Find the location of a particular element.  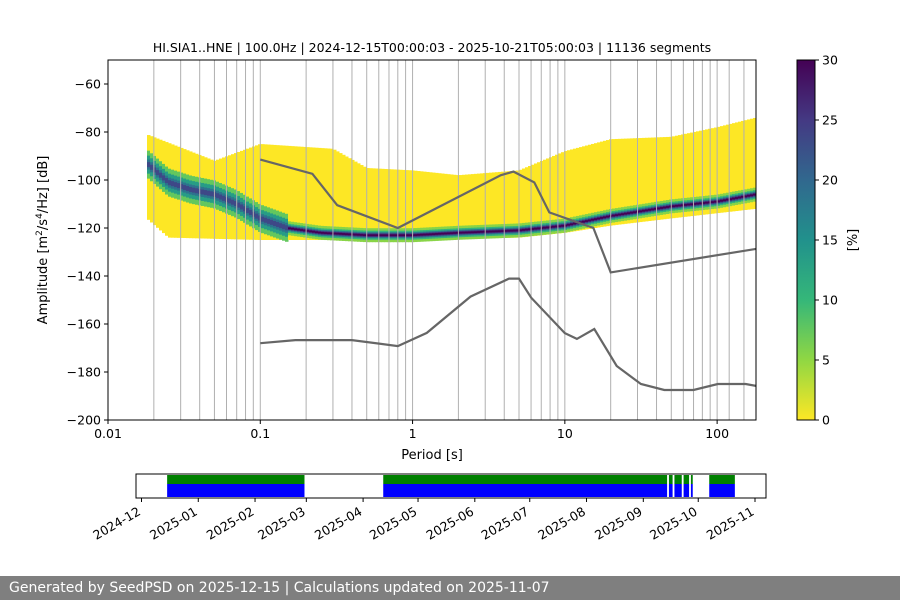

colorbar-tick-label: 20 is located at coordinates (830, 180).